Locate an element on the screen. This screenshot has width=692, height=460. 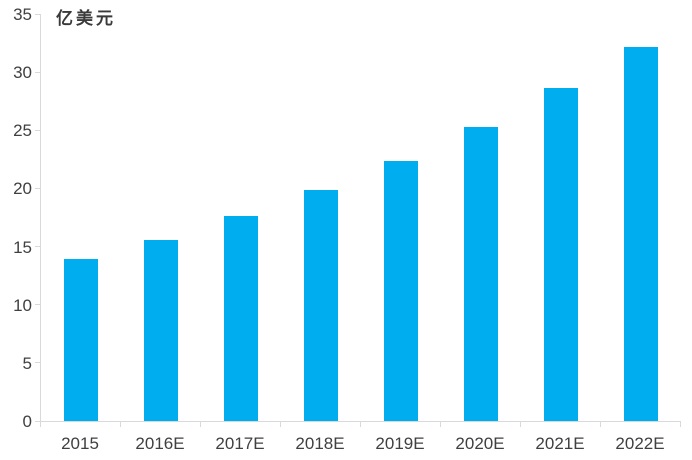
y-tick-label: 25 is located at coordinates (22, 131).